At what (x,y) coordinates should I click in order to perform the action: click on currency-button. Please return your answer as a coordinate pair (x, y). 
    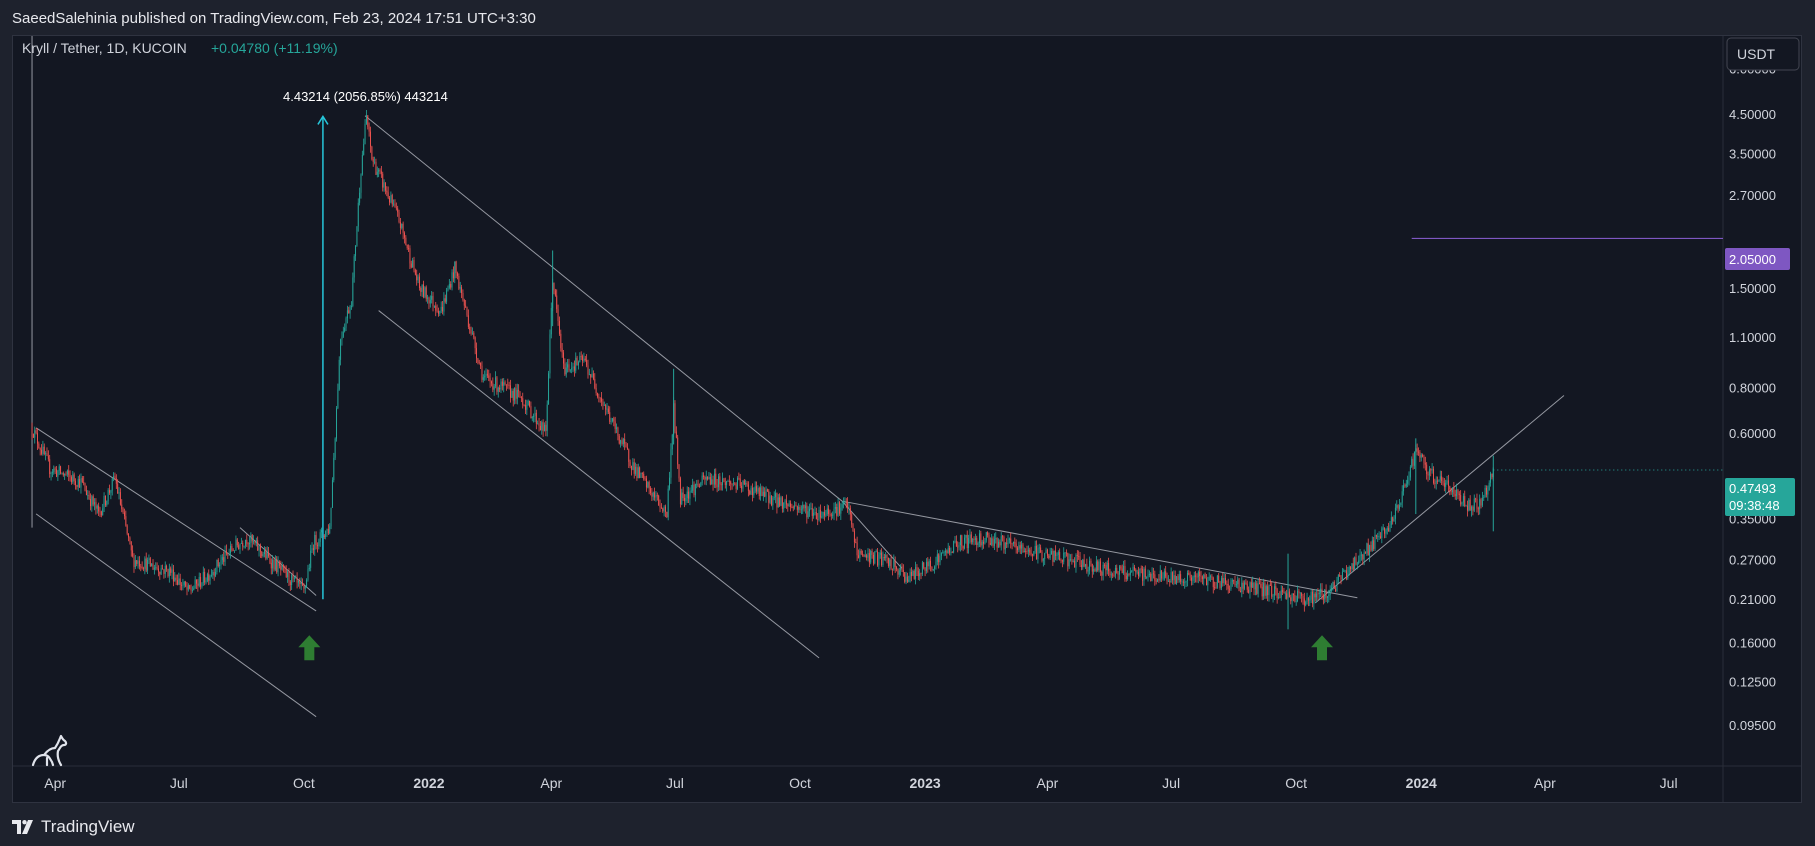
    Looking at the image, I should click on (1763, 54).